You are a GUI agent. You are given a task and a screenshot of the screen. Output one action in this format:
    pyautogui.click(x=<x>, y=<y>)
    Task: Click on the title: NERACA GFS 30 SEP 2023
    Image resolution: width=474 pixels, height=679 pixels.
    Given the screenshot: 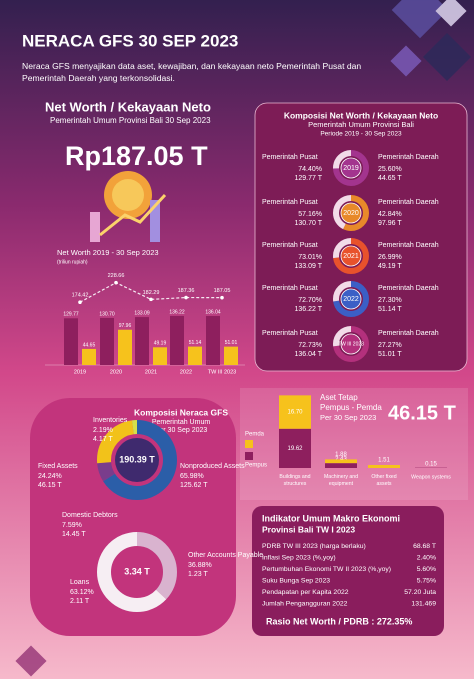 What is the action you would take?
    pyautogui.click(x=130, y=40)
    